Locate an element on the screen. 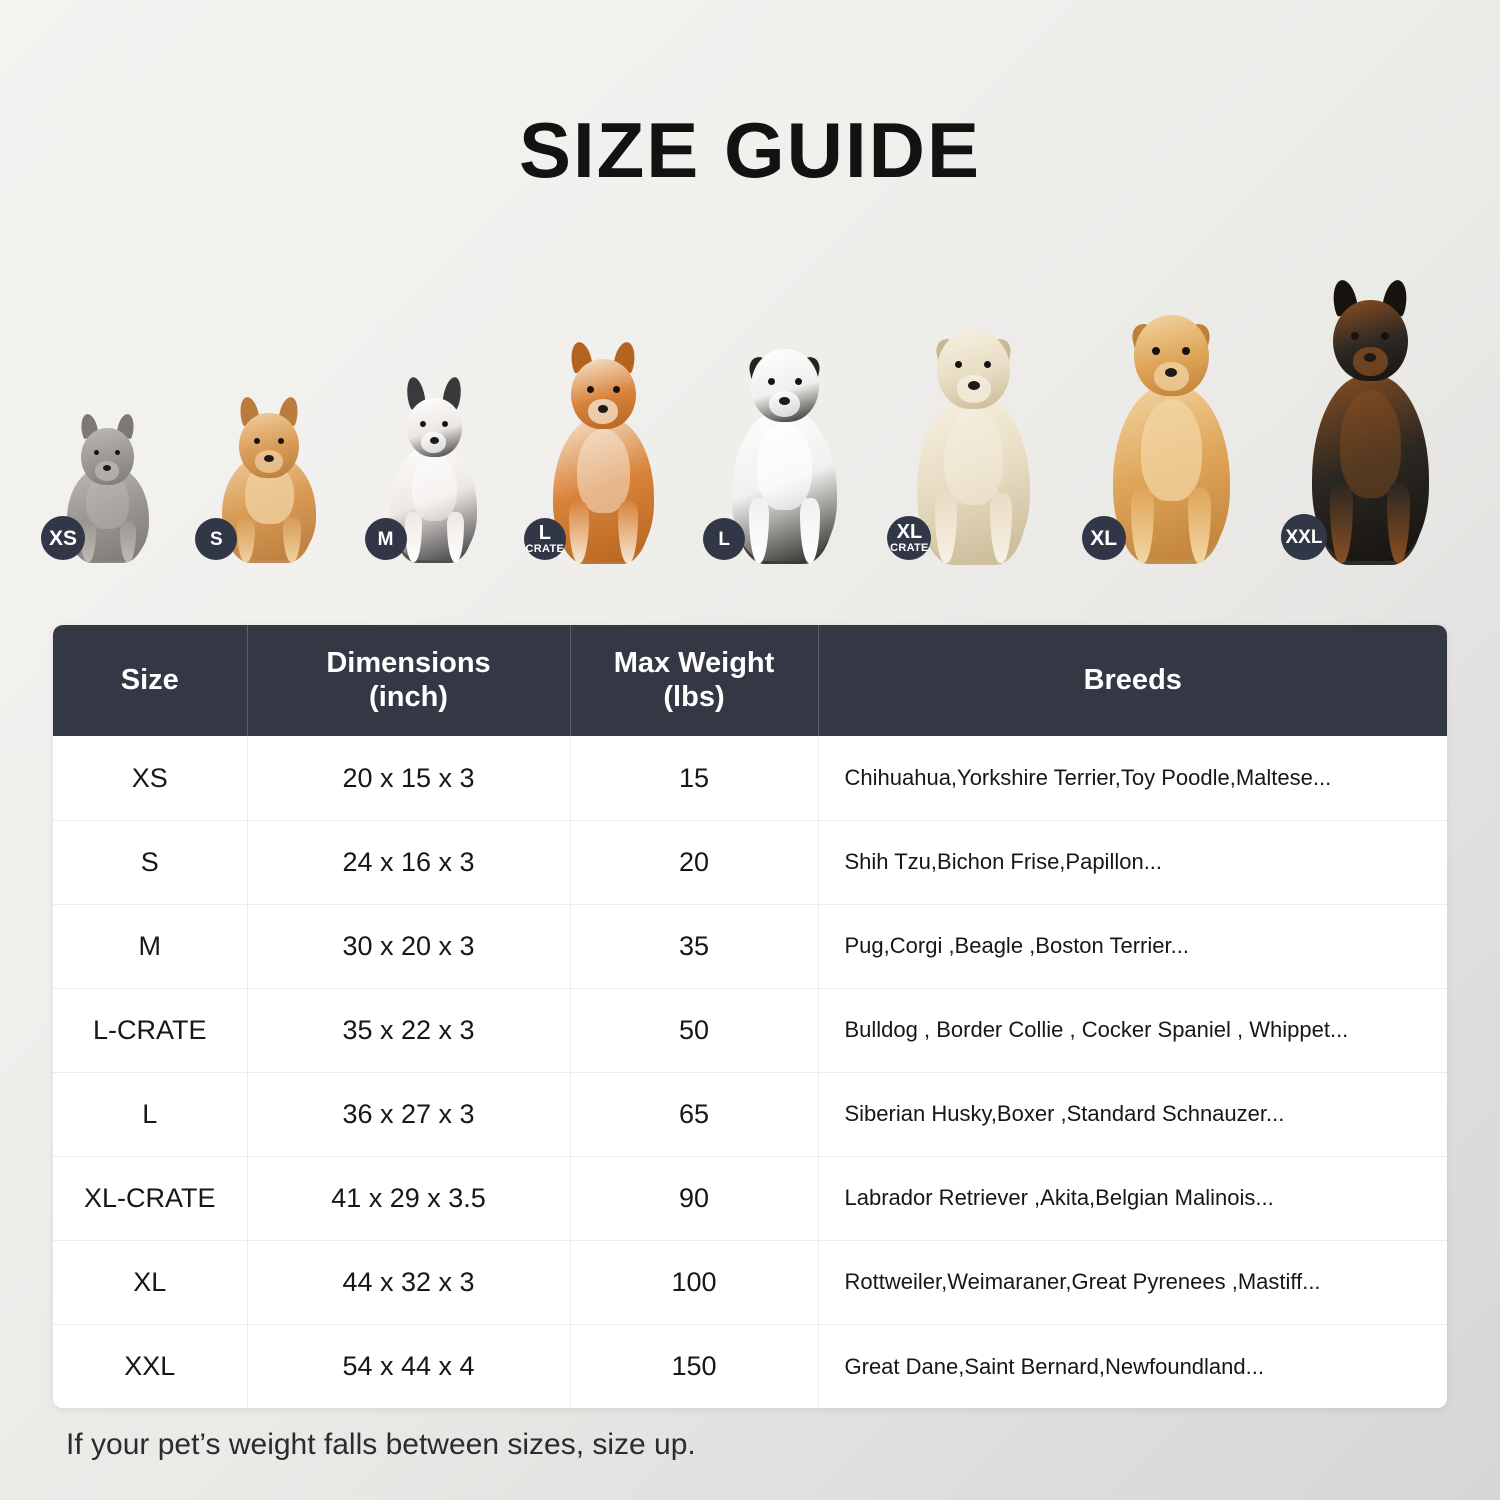 This screenshot has width=1500, height=1500. size-badge-s: S is located at coordinates (216, 539).